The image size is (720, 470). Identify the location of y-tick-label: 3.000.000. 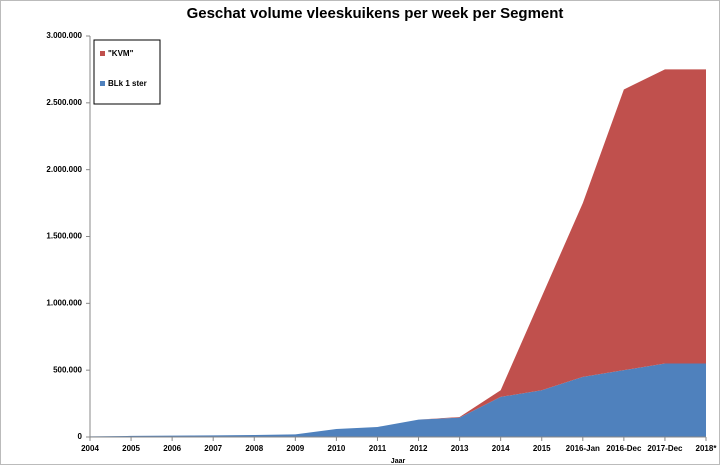
(64, 35).